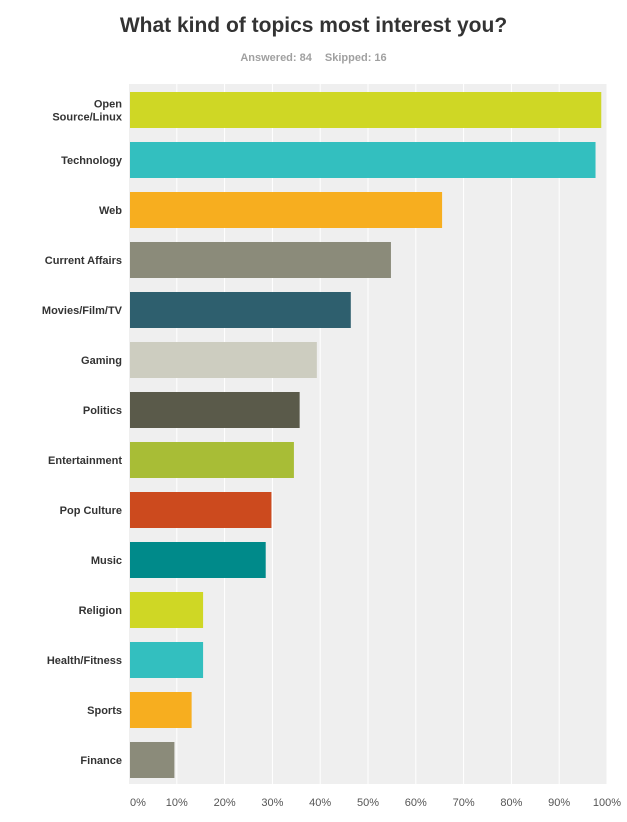 This screenshot has height=822, width=627. What do you see at coordinates (313, 25) in the screenshot?
I see `chart-title: What kind of topics most interest you?` at bounding box center [313, 25].